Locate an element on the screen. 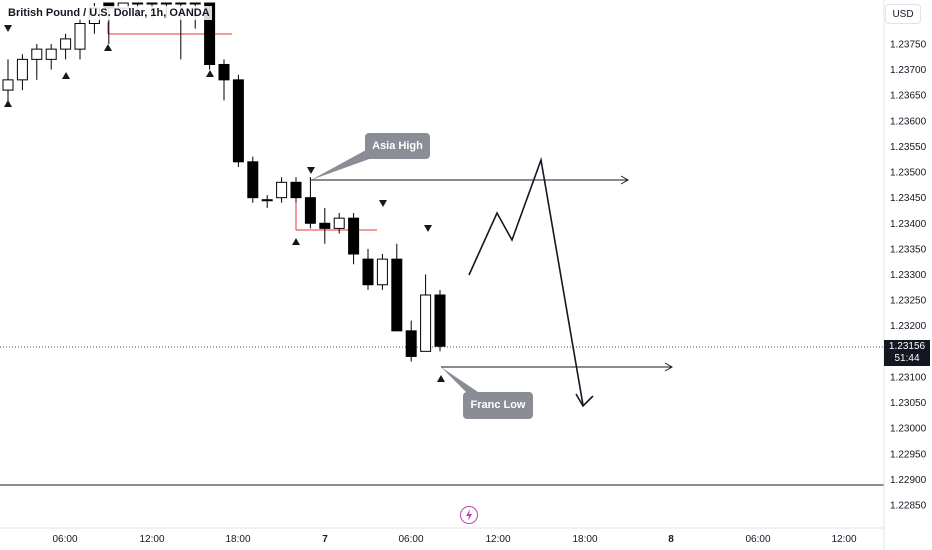  price-tick-label: 1.22850 is located at coordinates (908, 506).